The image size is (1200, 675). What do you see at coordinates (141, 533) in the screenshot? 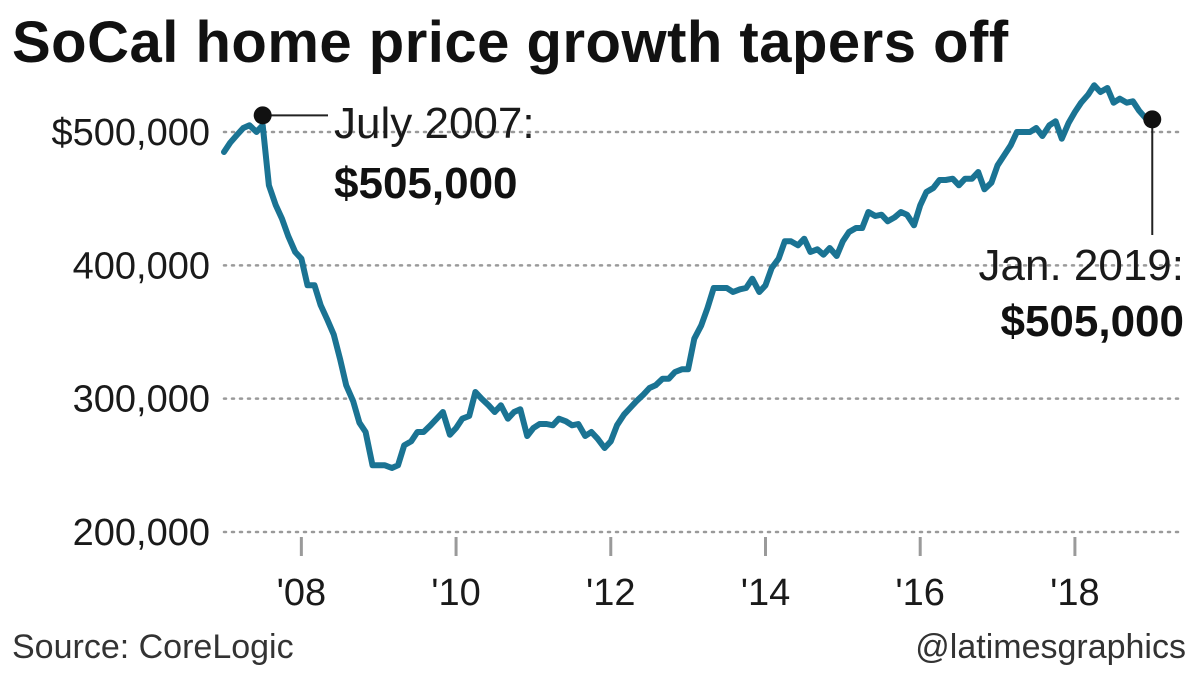
I see `y-tick-label: 200,000` at bounding box center [141, 533].